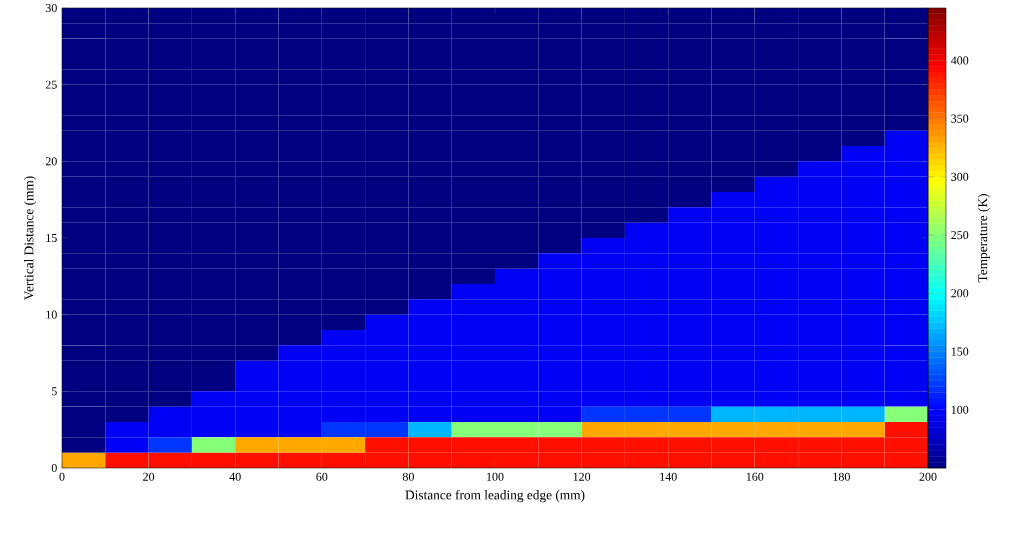 The width and height of the screenshot is (1028, 533). Describe the element at coordinates (54, 468) in the screenshot. I see `y-tick-label: 0` at that location.